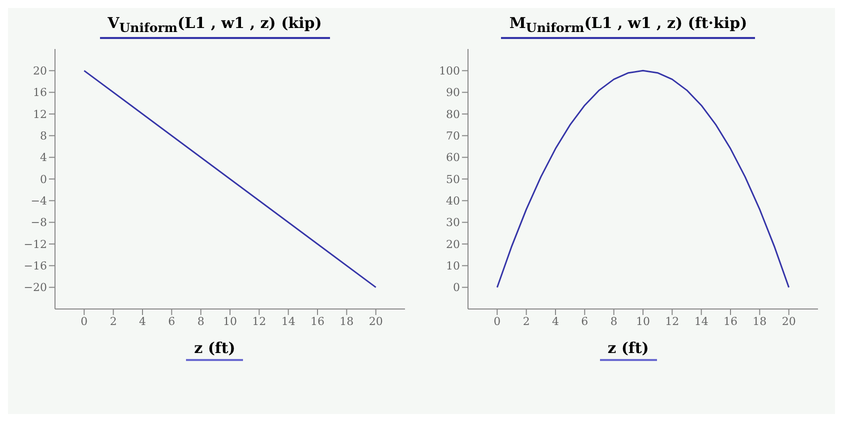  Describe the element at coordinates (628, 26) in the screenshot. I see `chart-title: M$_{Uniform}$(L1 , w1 , z) (ft·kip)` at that location.